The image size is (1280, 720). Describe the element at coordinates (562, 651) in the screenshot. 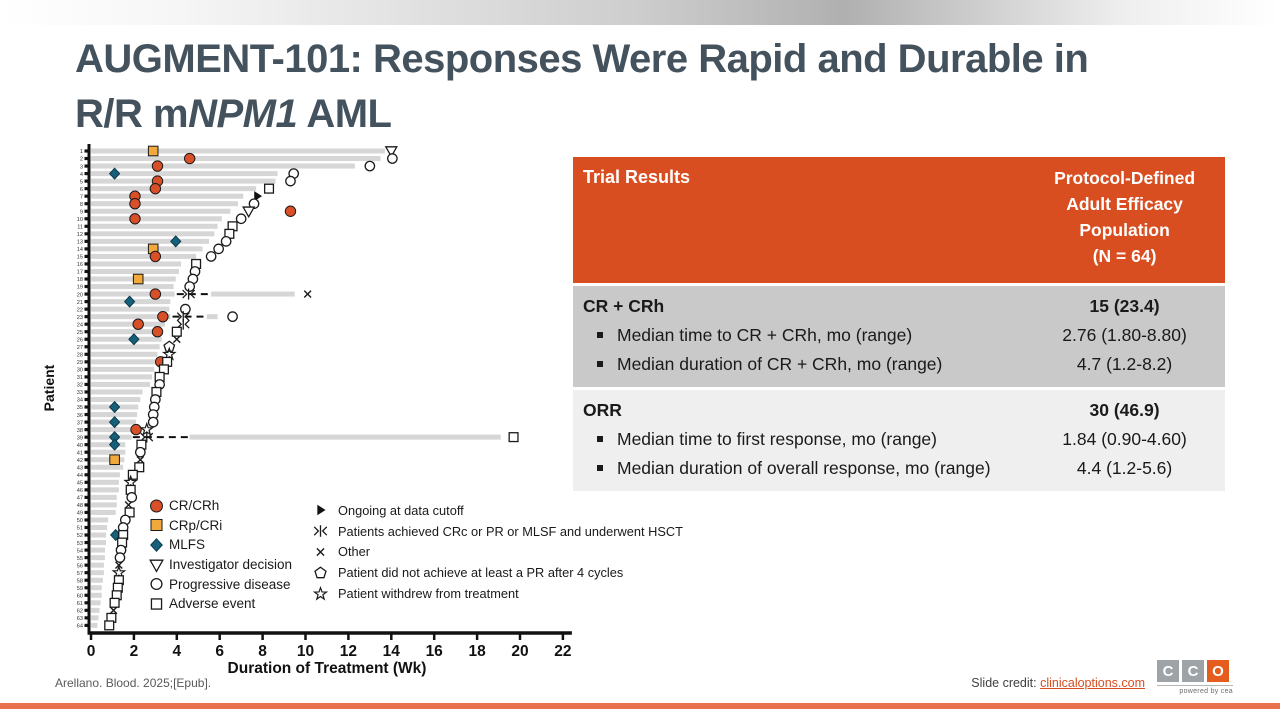

I see `x-tick-label: 22` at that location.